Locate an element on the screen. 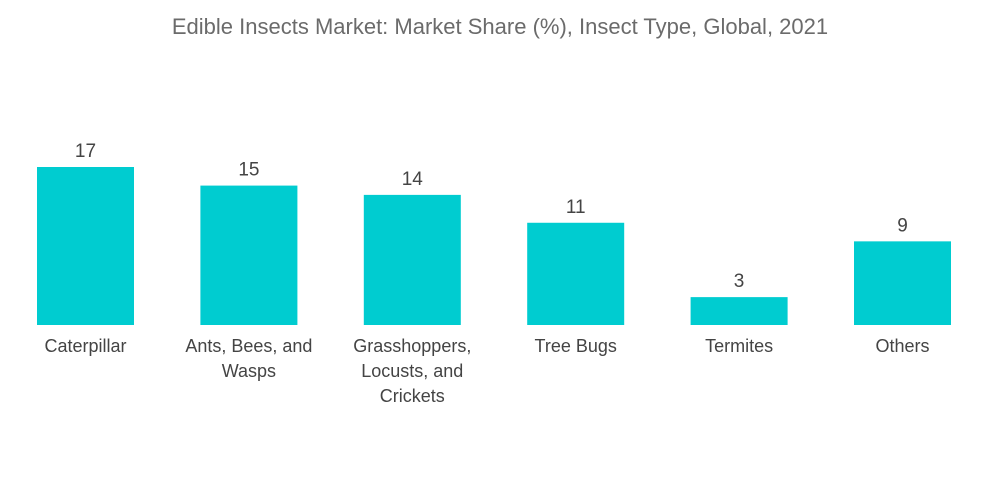 The image size is (1000, 504). category-label: Others is located at coordinates (902, 346).